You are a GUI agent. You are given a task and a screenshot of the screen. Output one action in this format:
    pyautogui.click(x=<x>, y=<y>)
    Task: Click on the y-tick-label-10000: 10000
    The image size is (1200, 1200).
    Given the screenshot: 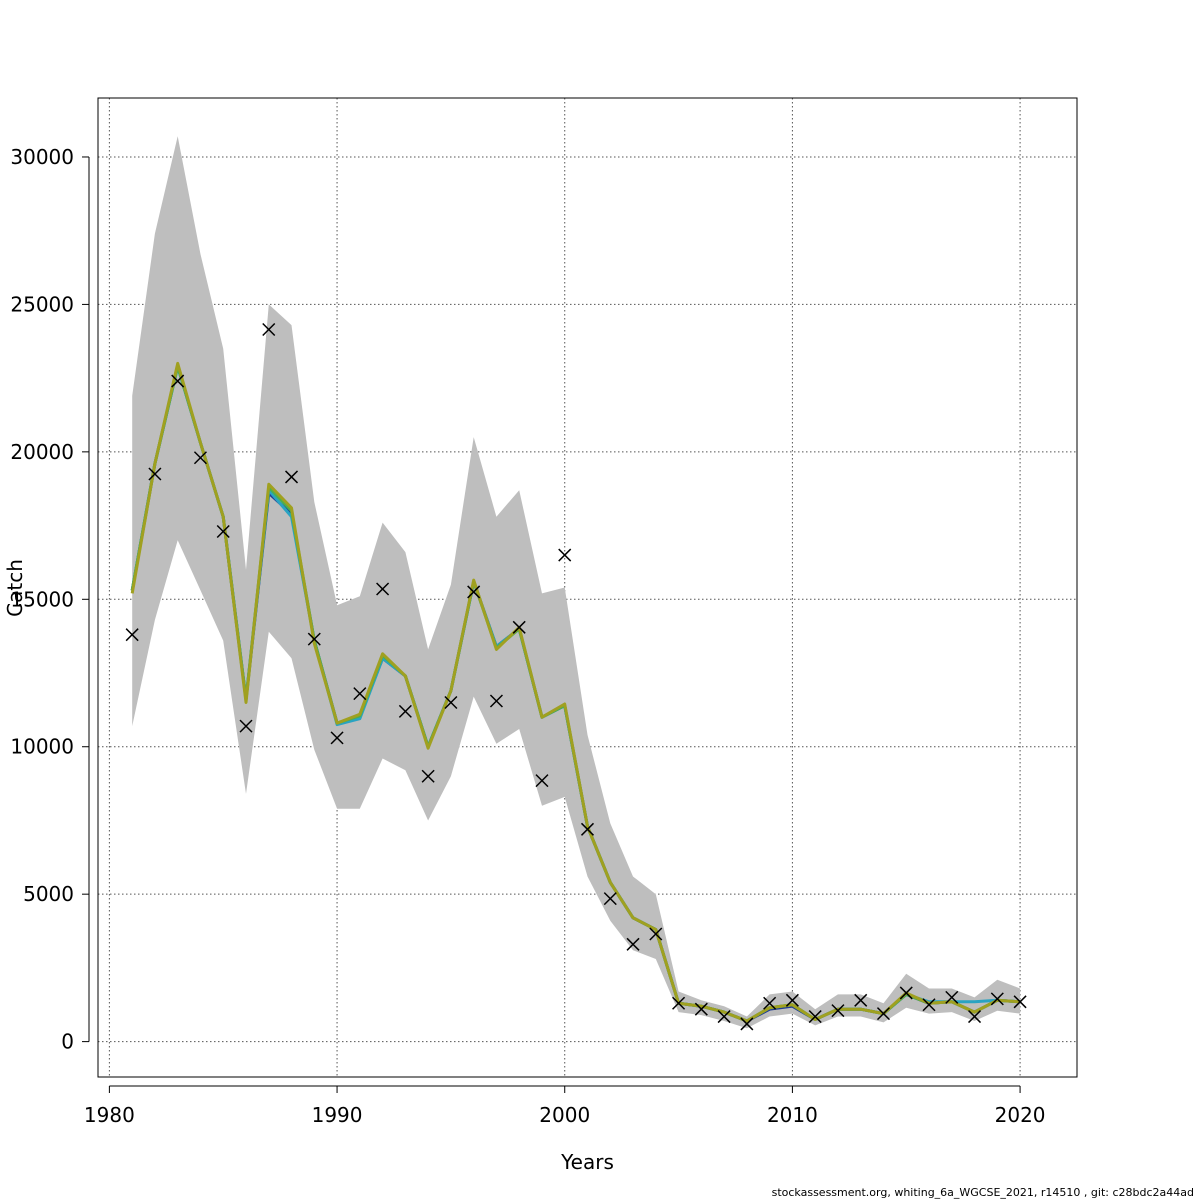 What is the action you would take?
    pyautogui.click(x=42, y=747)
    